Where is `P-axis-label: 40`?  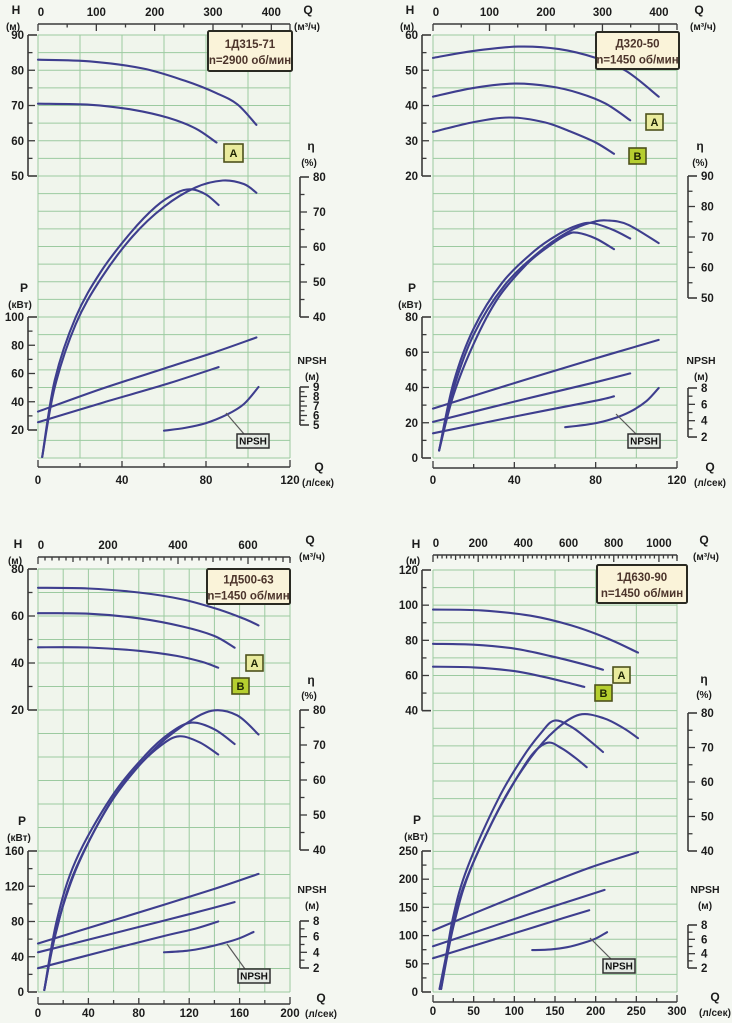 P-axis-label: 40 is located at coordinates (17, 403).